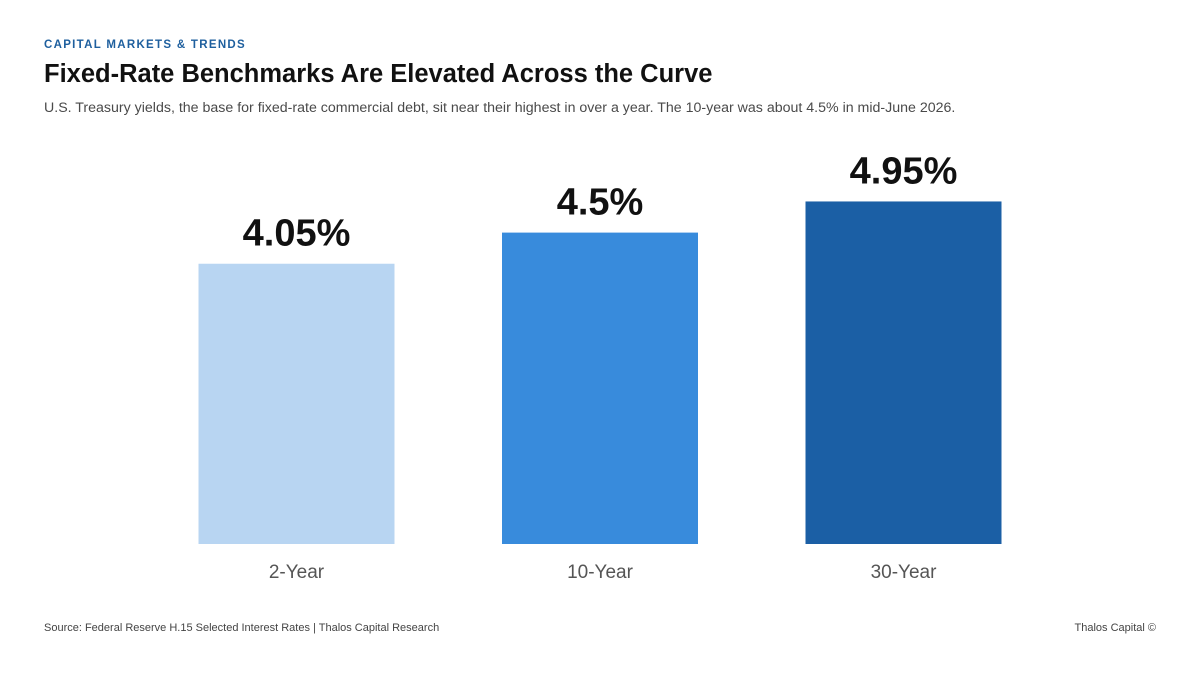 This screenshot has height=675, width=1200. I want to click on bar-2-year, so click(296, 403).